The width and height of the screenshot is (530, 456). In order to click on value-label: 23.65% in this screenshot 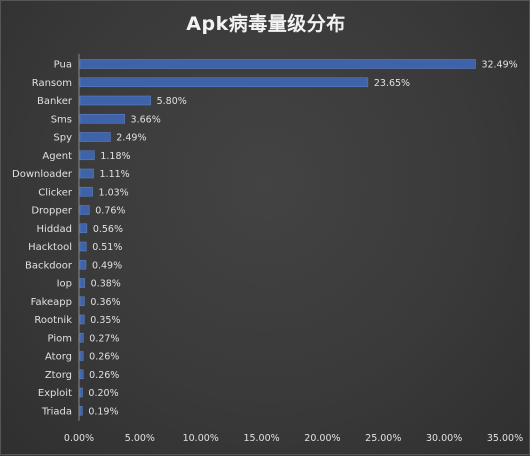, I will do `click(392, 83)`.